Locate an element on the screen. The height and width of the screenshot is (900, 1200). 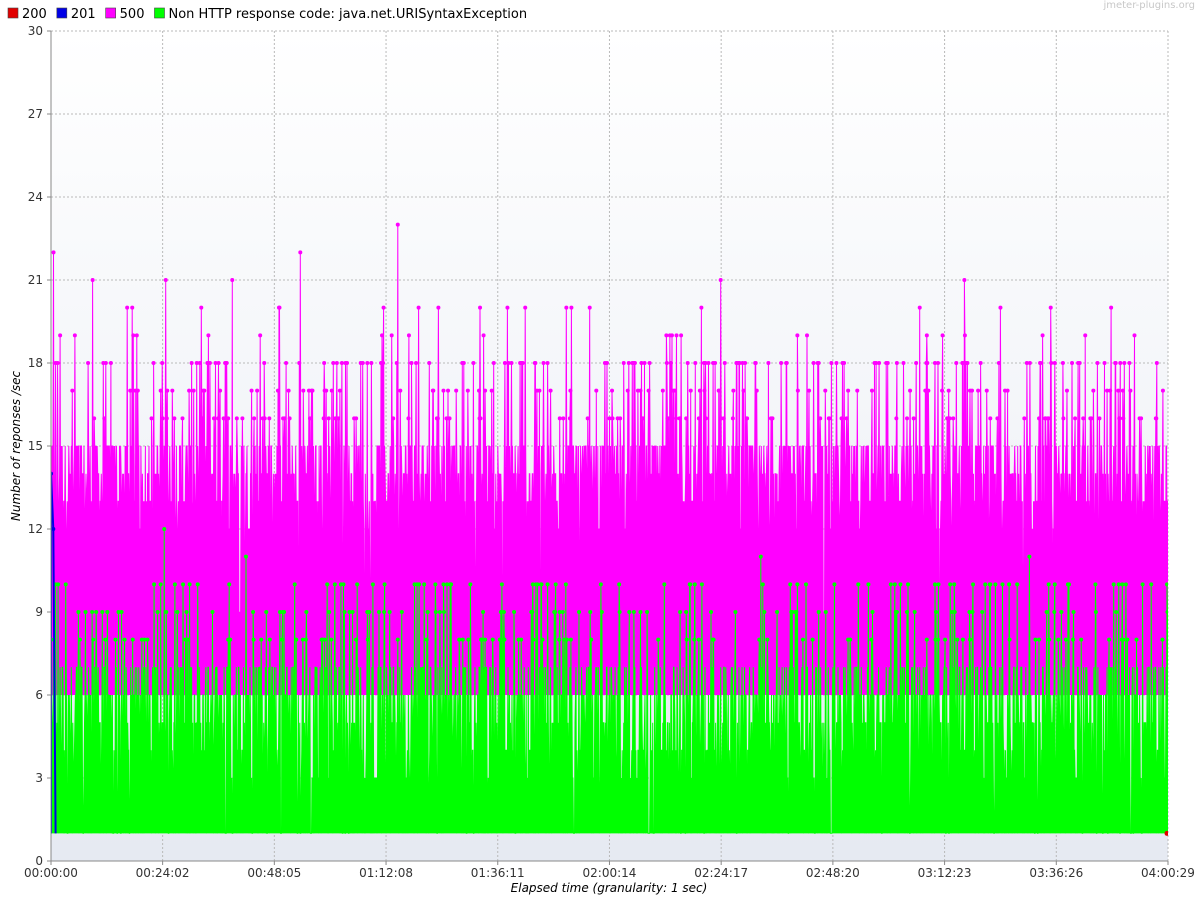
x-tick-label: 02:24:17 is located at coordinates (721, 873).